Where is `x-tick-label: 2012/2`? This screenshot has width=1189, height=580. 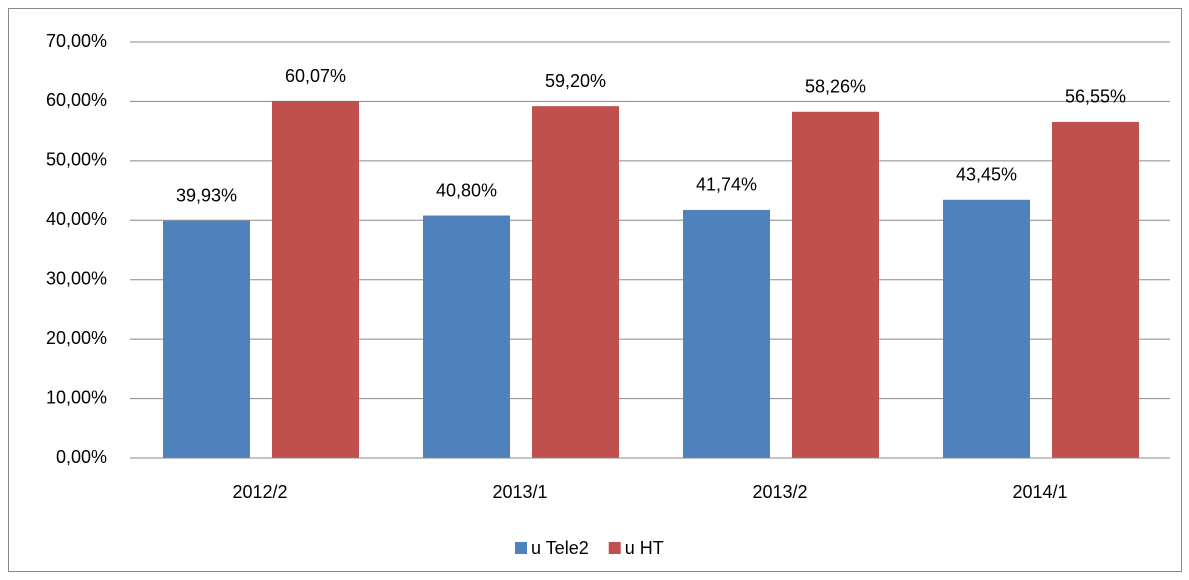 x-tick-label: 2012/2 is located at coordinates (259, 492).